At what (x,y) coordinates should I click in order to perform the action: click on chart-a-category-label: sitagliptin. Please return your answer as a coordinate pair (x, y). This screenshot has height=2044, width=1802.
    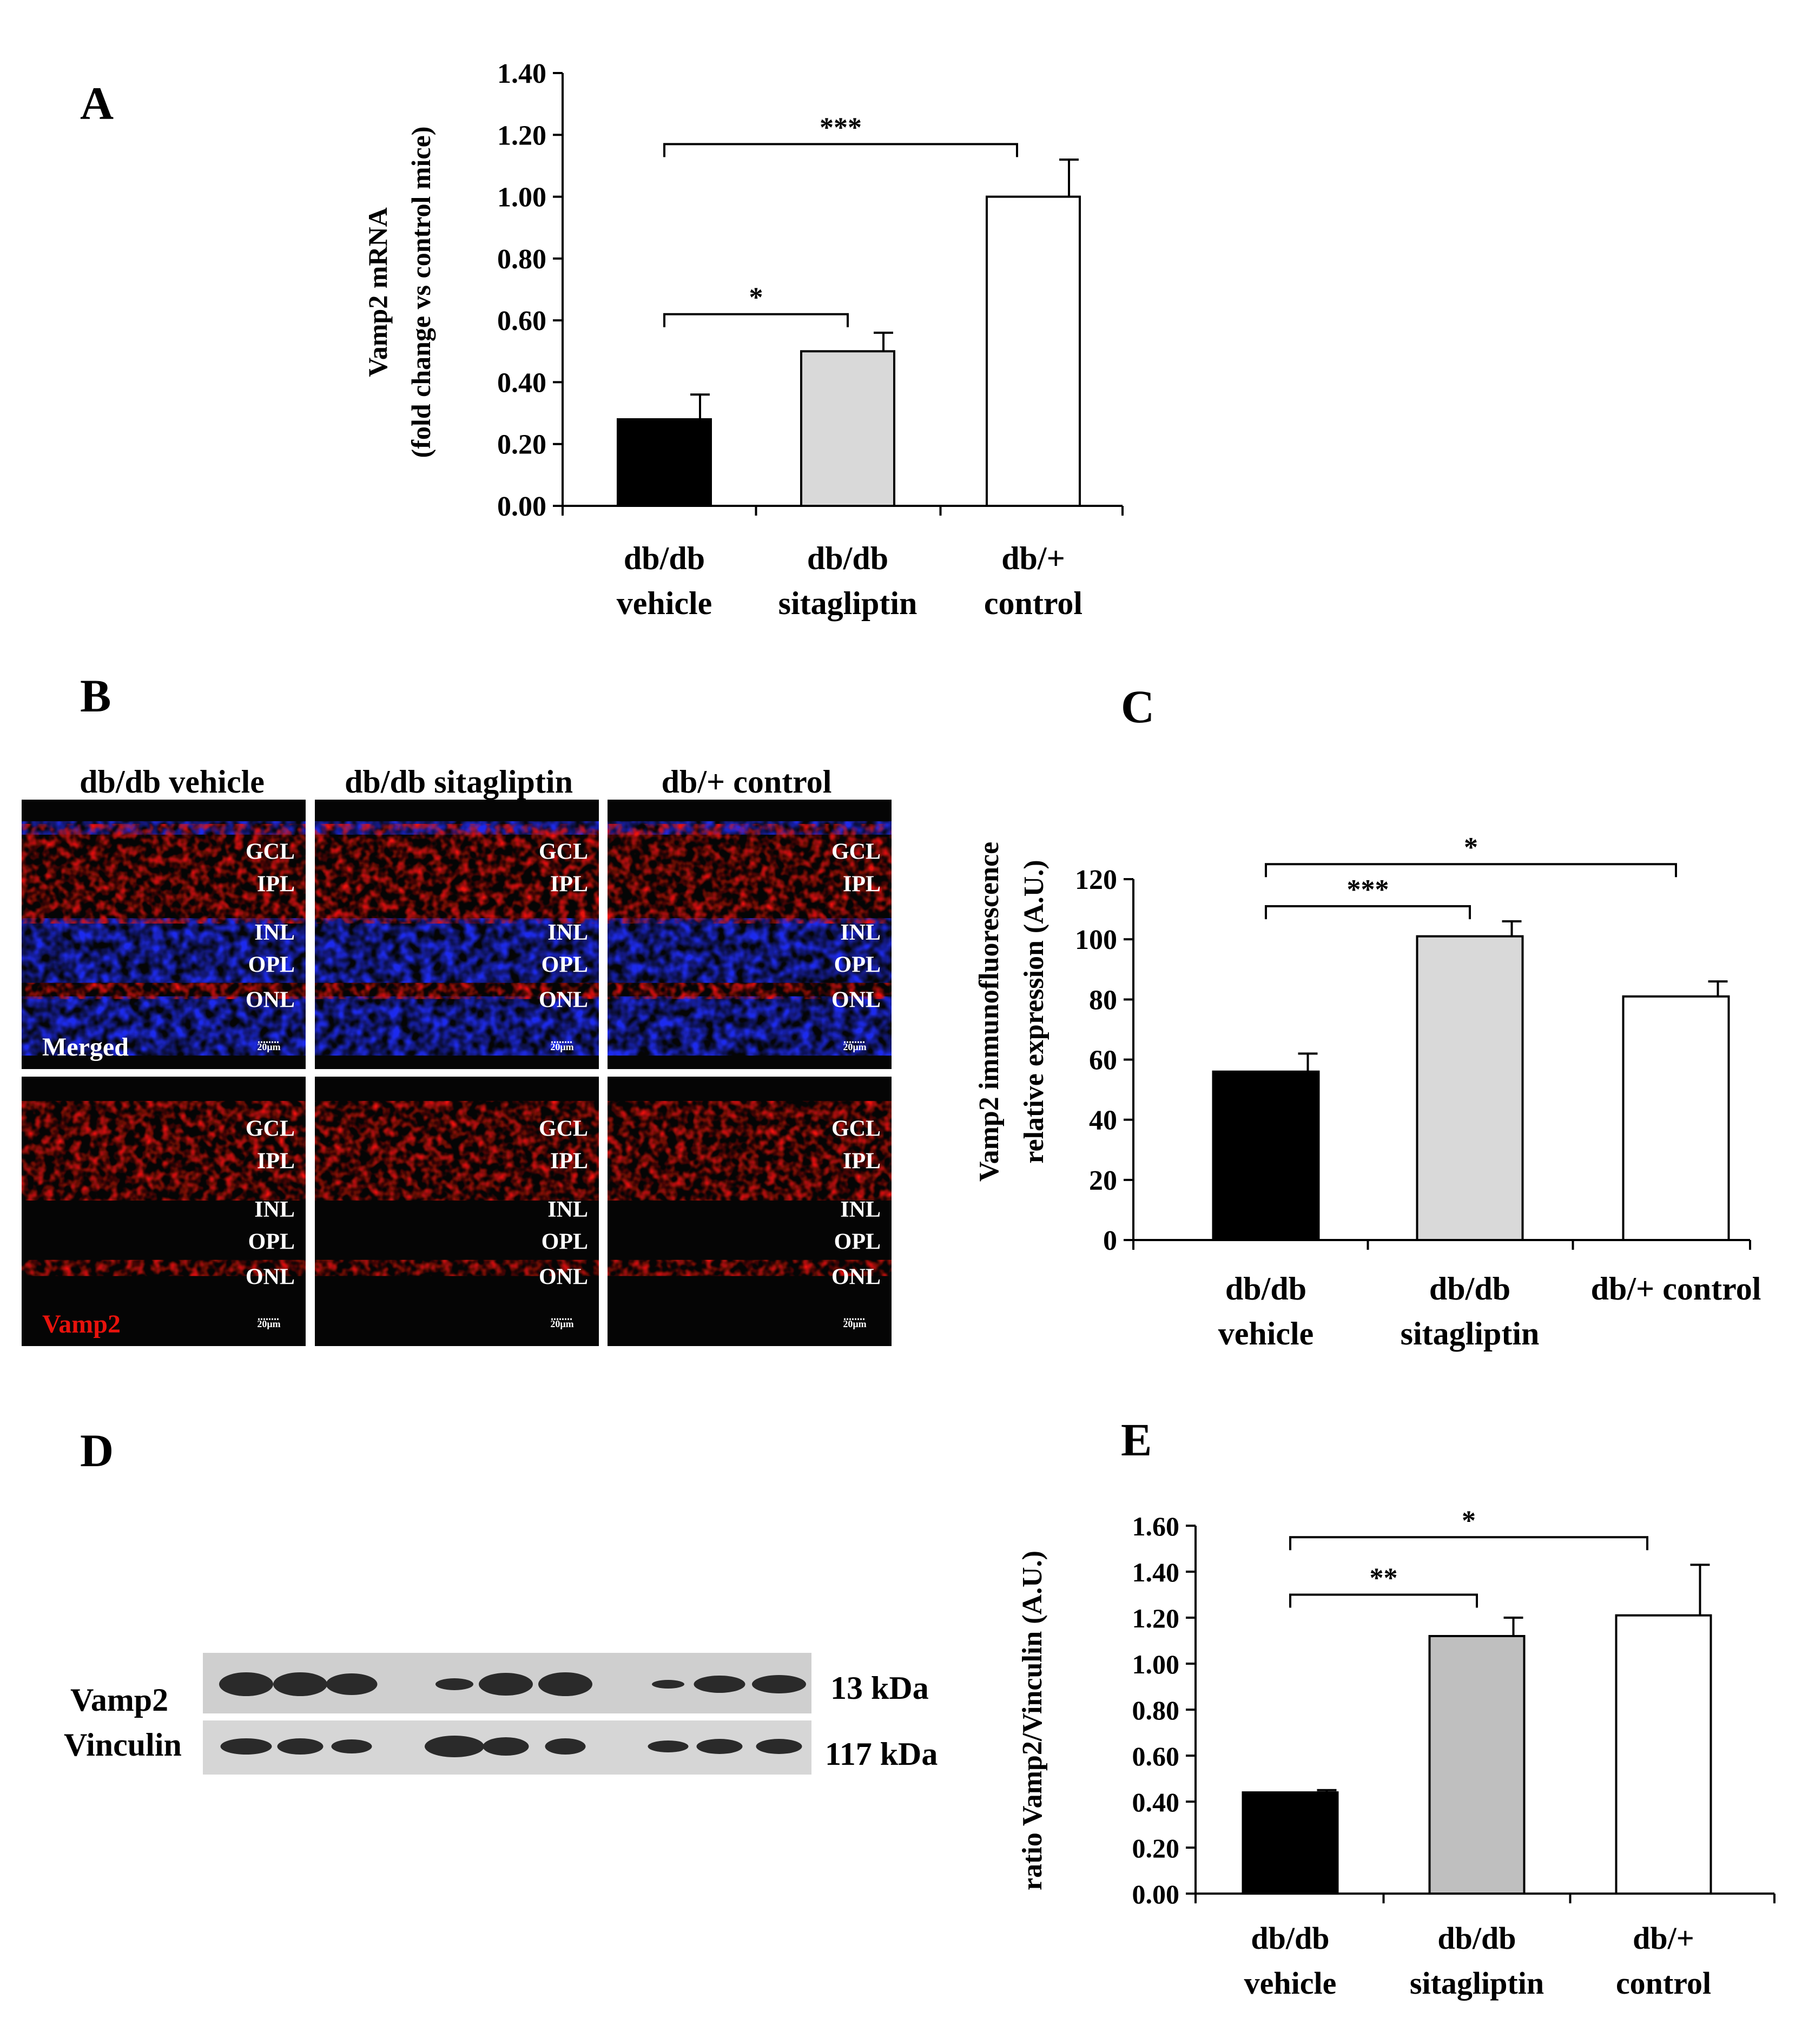
    Looking at the image, I should click on (847, 603).